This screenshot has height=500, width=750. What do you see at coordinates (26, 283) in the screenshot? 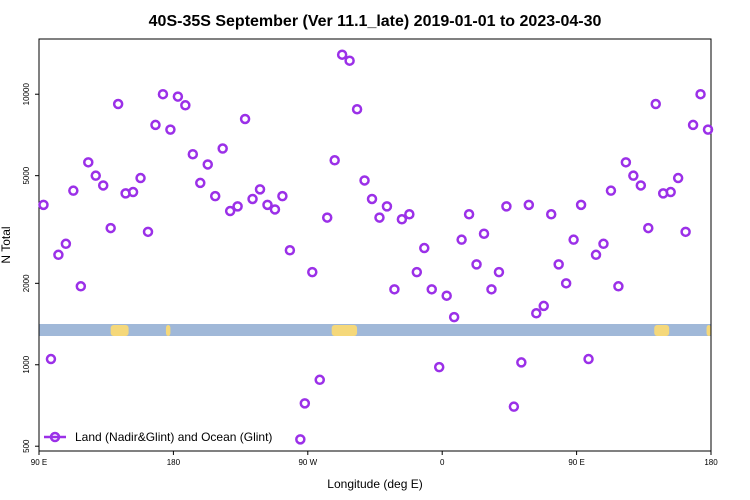
I see `y-tick-label: 2000` at bounding box center [26, 283].